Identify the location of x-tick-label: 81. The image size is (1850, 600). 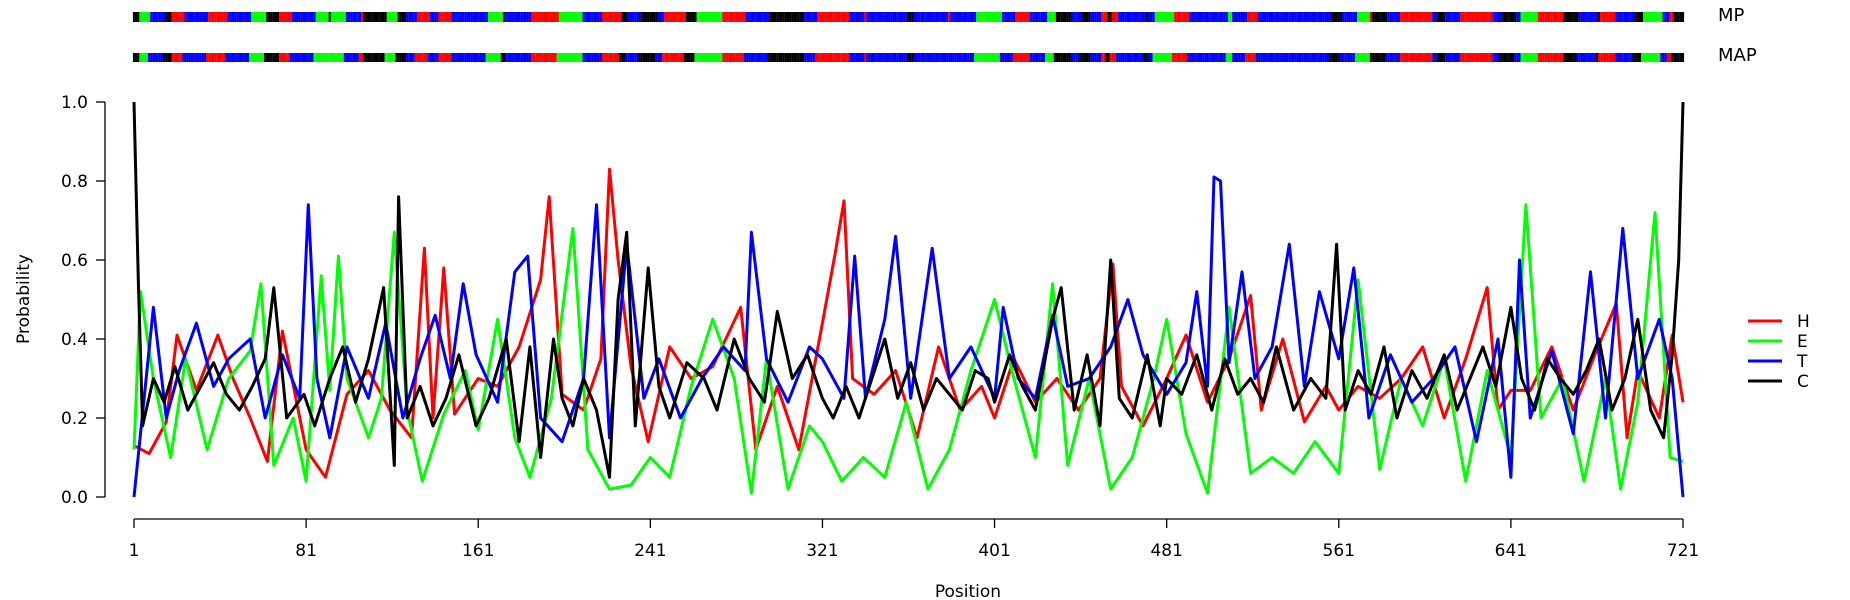
(306, 551).